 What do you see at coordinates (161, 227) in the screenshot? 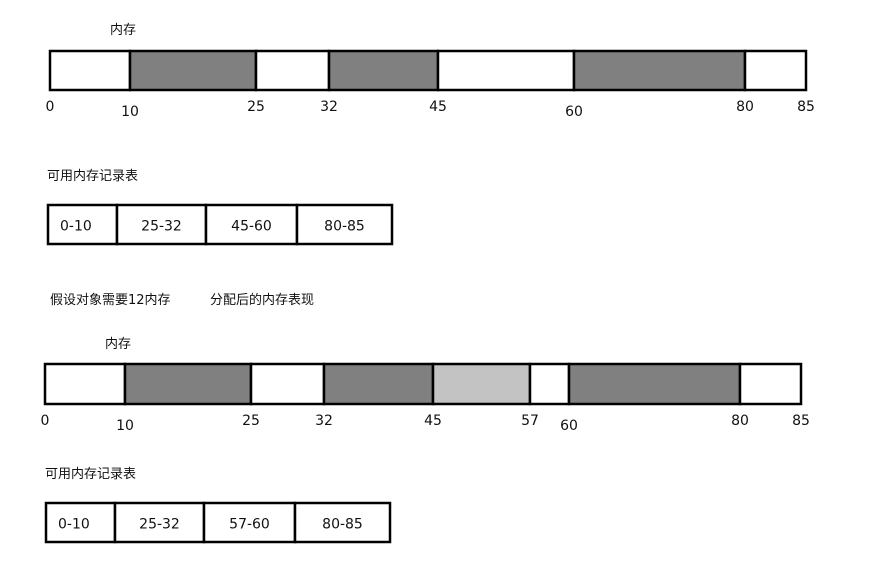
I see `before-table-cell-1: 25-32` at bounding box center [161, 227].